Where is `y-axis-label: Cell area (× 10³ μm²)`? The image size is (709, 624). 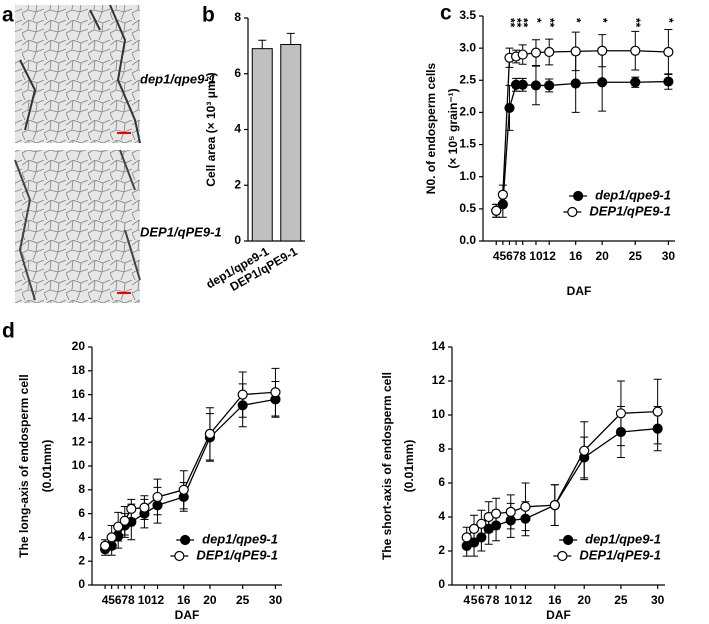 y-axis-label: Cell area (× 10³ μm²) is located at coordinates (211, 129).